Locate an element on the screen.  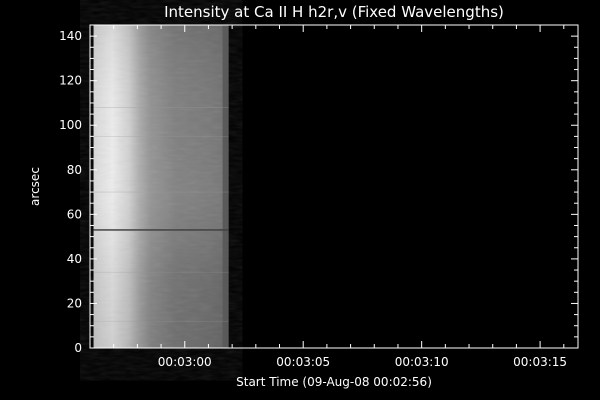
x-tick-label: 00:03:10 is located at coordinates (422, 362).